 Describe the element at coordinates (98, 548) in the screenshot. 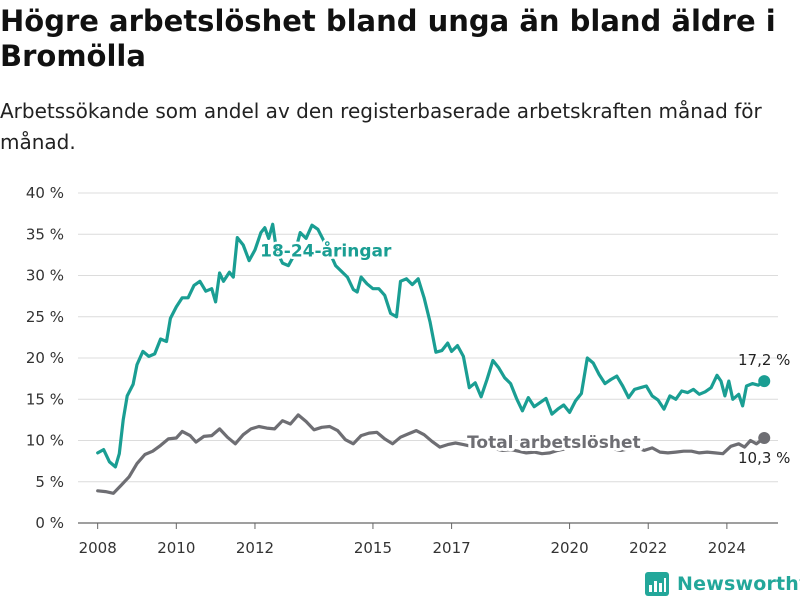

I see `x-tick-label: 2008` at that location.